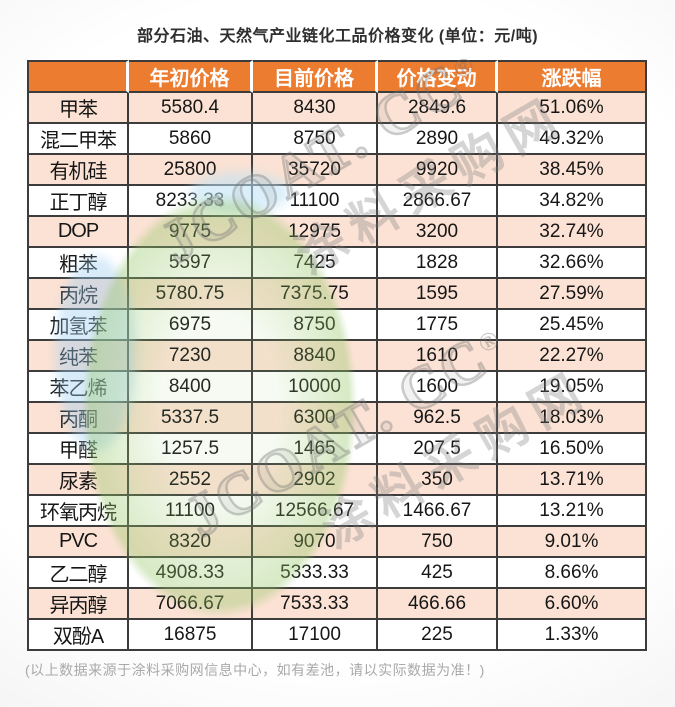 The width and height of the screenshot is (675, 707). What do you see at coordinates (78, 604) in the screenshot?
I see `product-name-cell: 异丙醇` at bounding box center [78, 604].